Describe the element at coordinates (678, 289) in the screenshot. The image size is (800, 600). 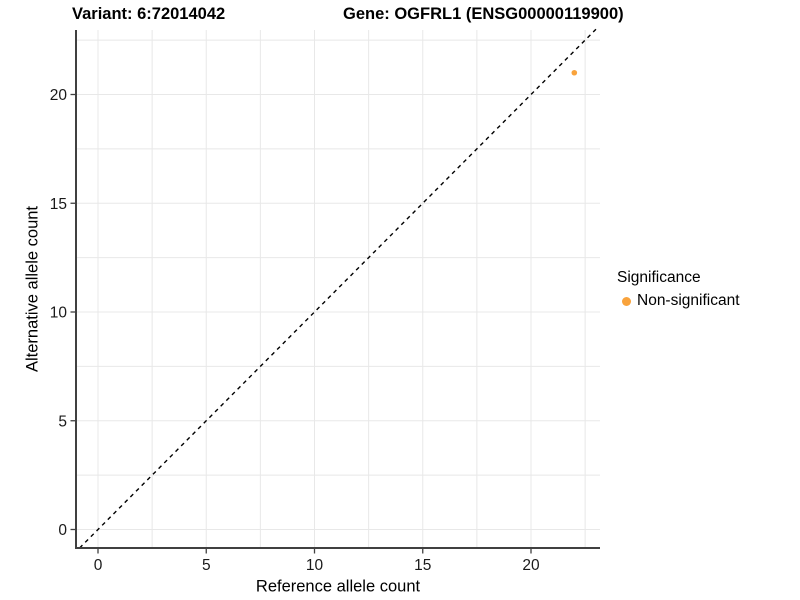
I see `legend: Significance Non-significant` at that location.